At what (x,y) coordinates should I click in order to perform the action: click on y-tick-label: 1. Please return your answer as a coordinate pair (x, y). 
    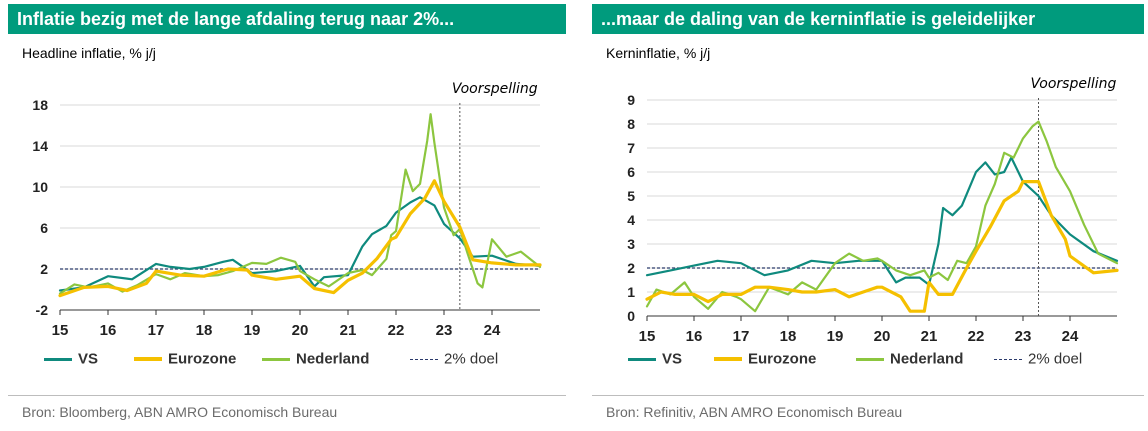
    Looking at the image, I should click on (631, 292).